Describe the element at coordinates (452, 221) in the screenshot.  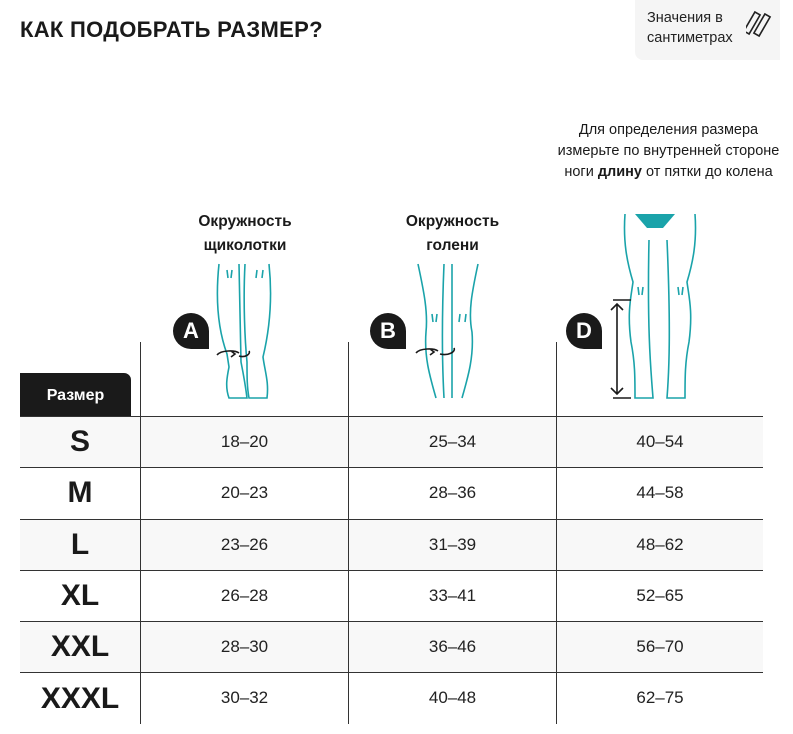
I see `column-b-title-line1: Окружность` at that location.